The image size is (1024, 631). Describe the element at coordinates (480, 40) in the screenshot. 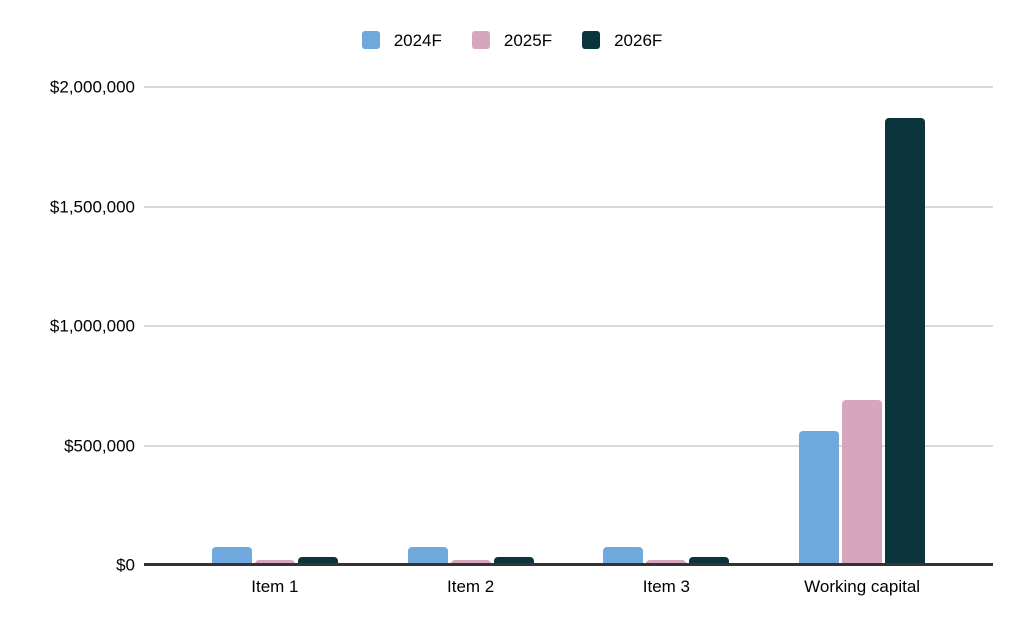

I see `legend-swatch-2025f` at that location.